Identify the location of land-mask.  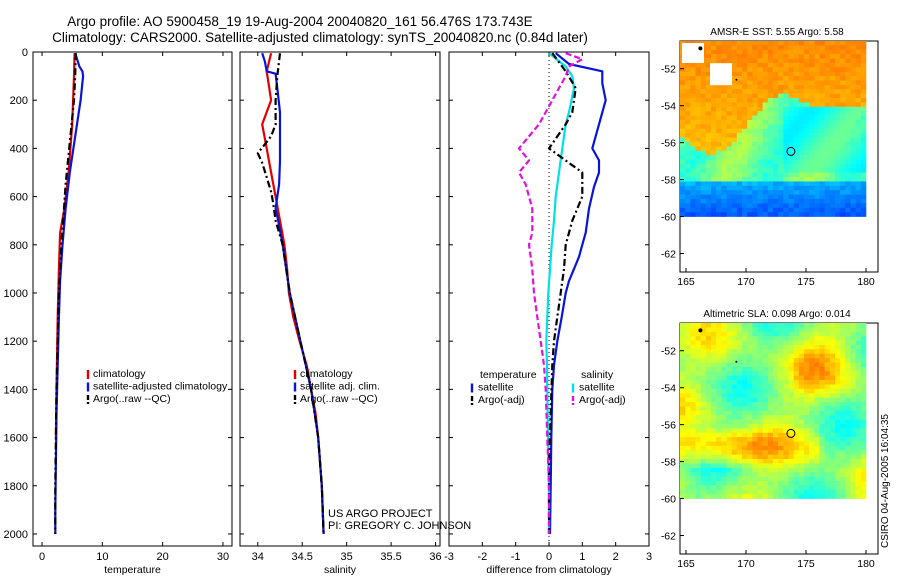
(721, 74).